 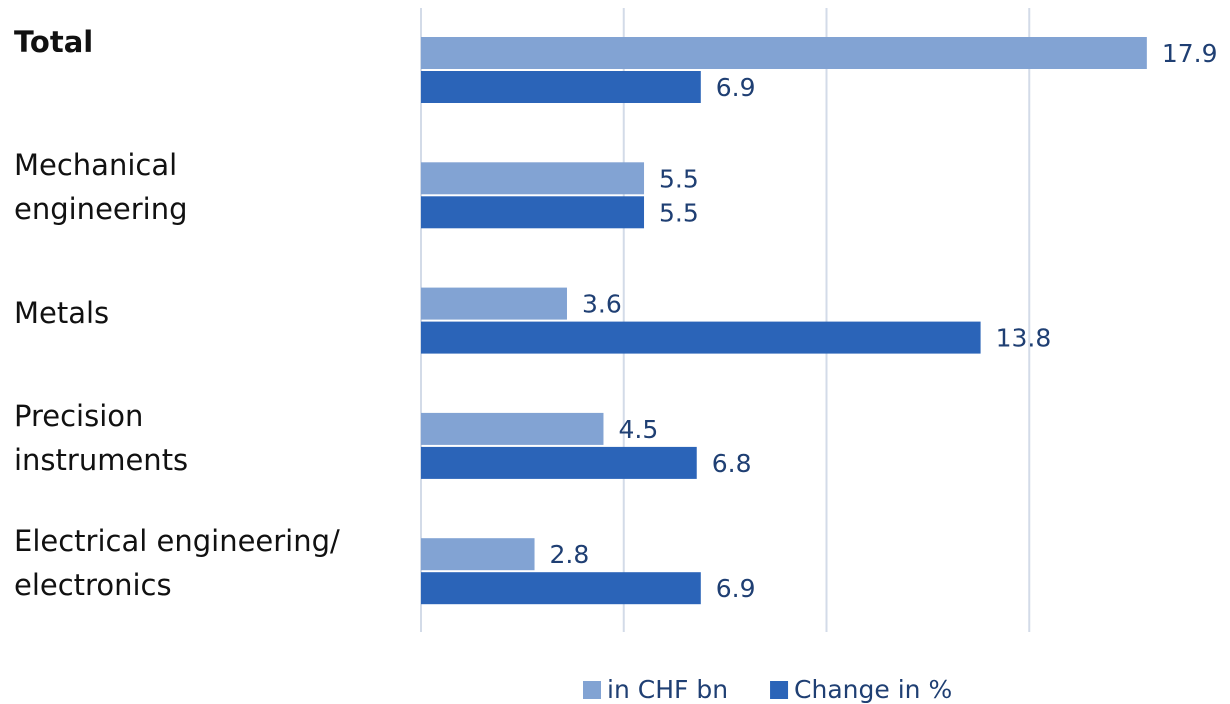 I want to click on value-label: 3.6, so click(x=602, y=304).